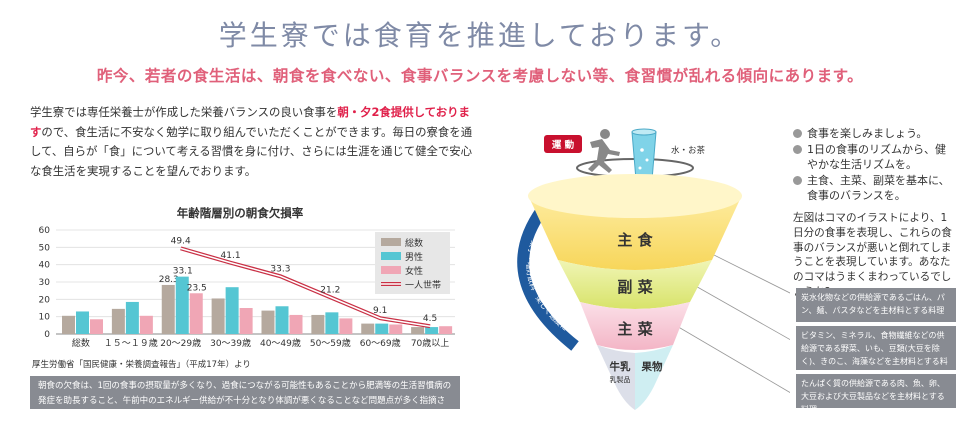 This screenshot has width=960, height=441. What do you see at coordinates (183, 272) in the screenshot?
I see `bar-data-label: 33.1` at bounding box center [183, 272].